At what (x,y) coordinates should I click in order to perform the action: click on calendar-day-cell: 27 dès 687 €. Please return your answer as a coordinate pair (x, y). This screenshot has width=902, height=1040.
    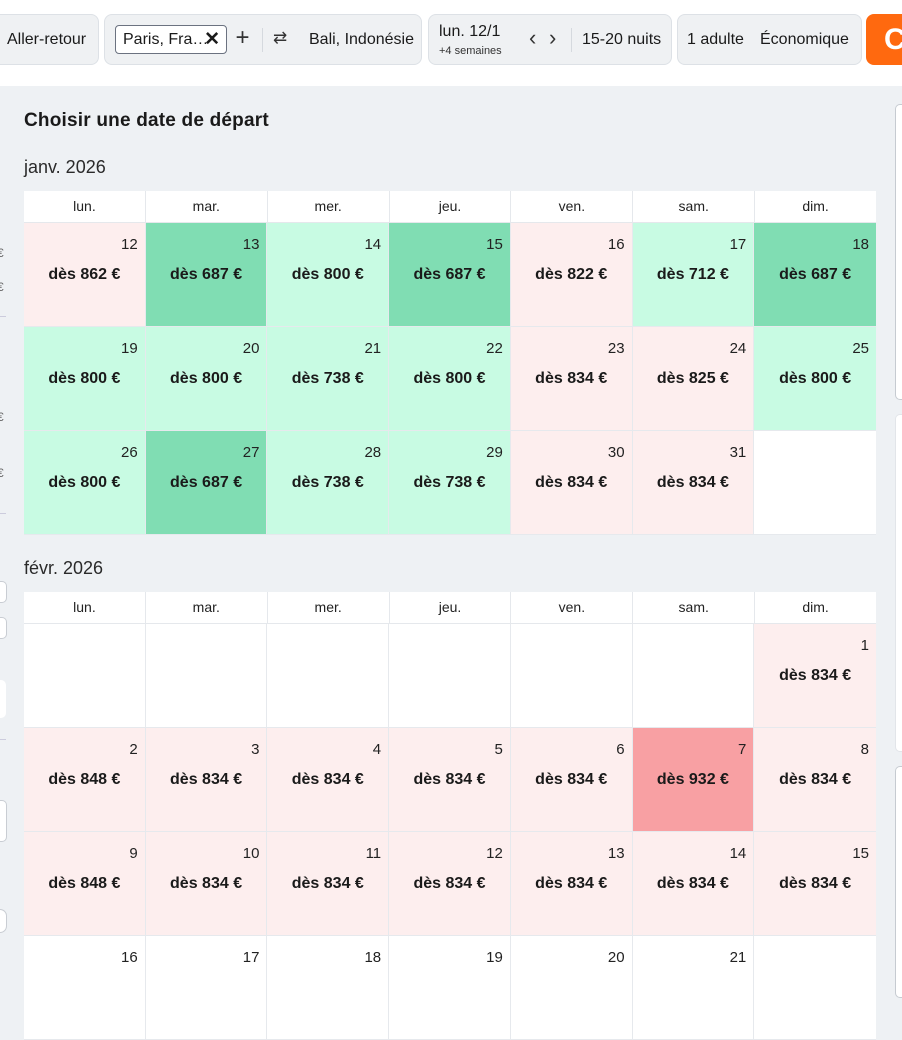
    Looking at the image, I should click on (206, 483).